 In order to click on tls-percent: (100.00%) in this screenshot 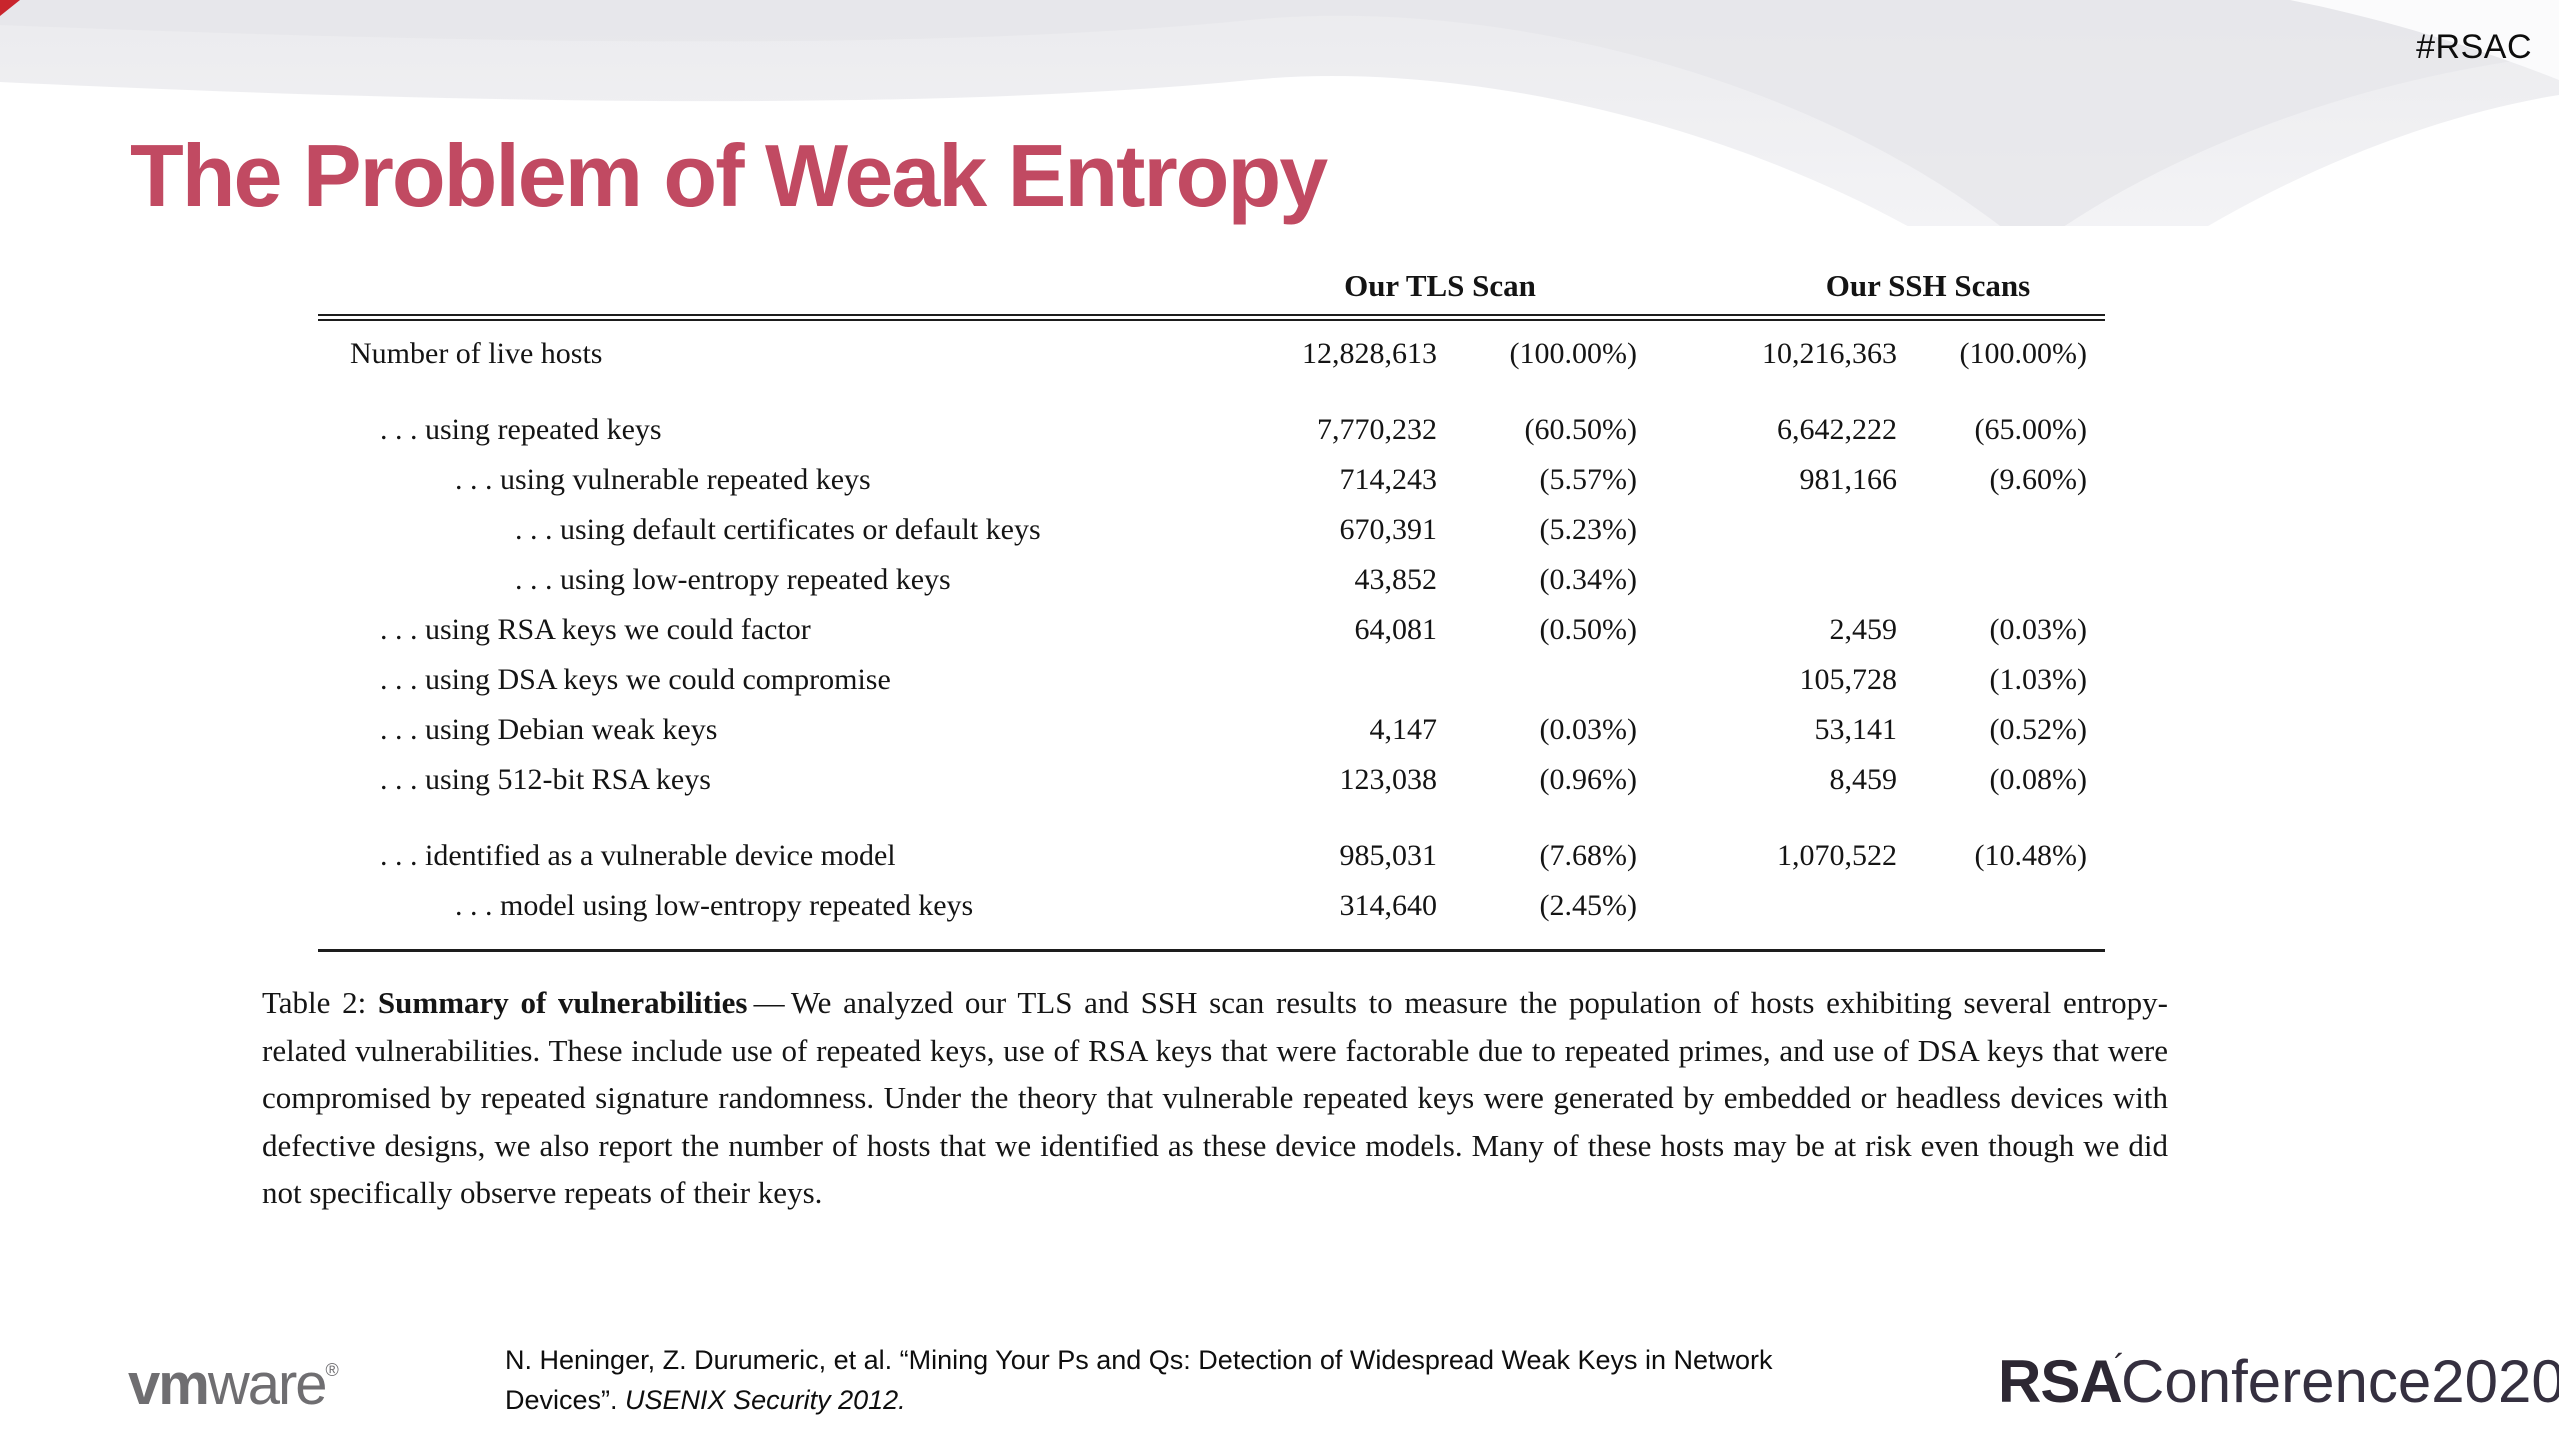, I will do `click(1573, 353)`.